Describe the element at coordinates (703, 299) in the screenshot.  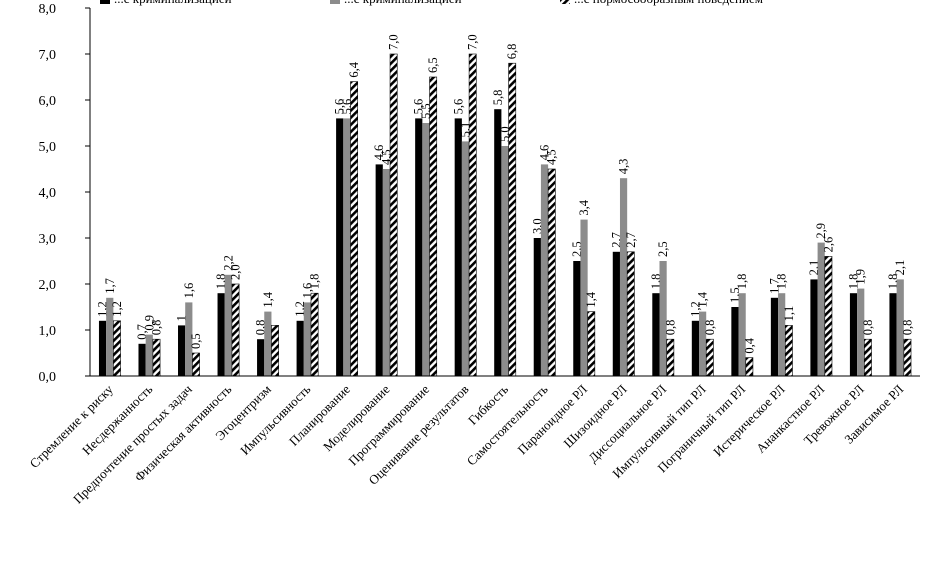
I see `data-label: 1,4` at that location.